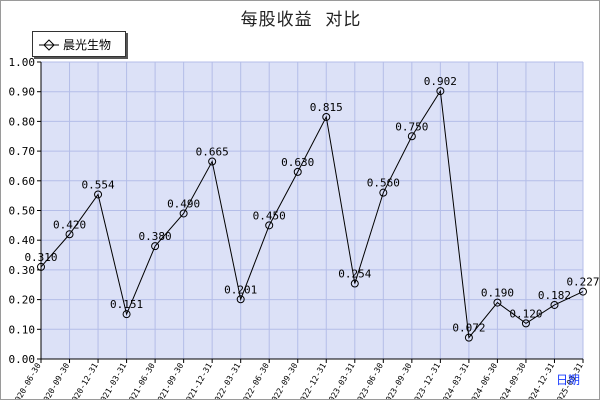 The width and height of the screenshot is (600, 400). I want to click on chart-title: 每股收益 对比, so click(301, 20).